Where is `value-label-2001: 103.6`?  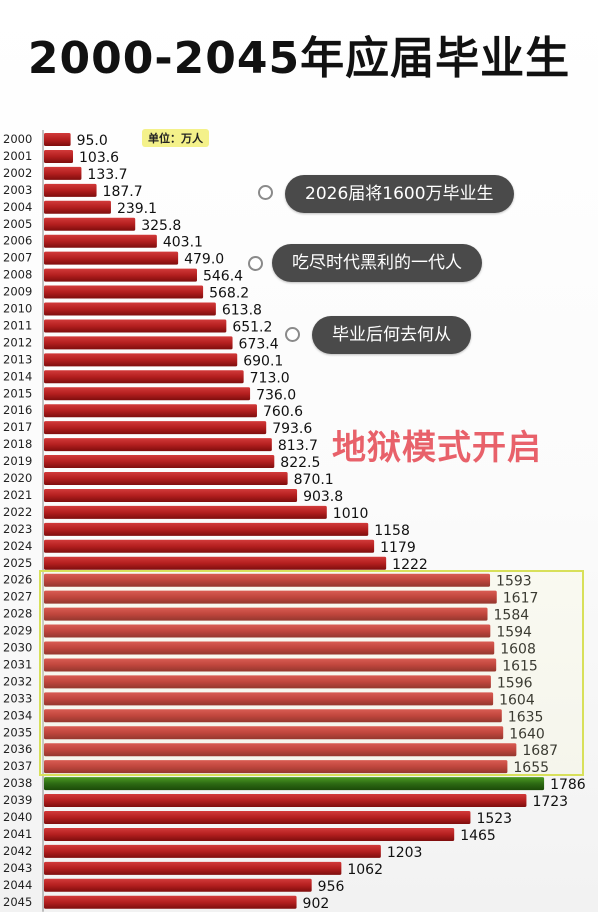 value-label-2001: 103.6 is located at coordinates (99, 158).